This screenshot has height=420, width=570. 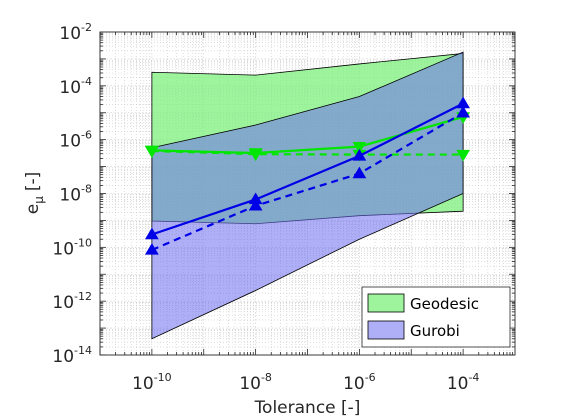 I want to click on y-tick-label-exponent: -12, so click(x=83, y=296).